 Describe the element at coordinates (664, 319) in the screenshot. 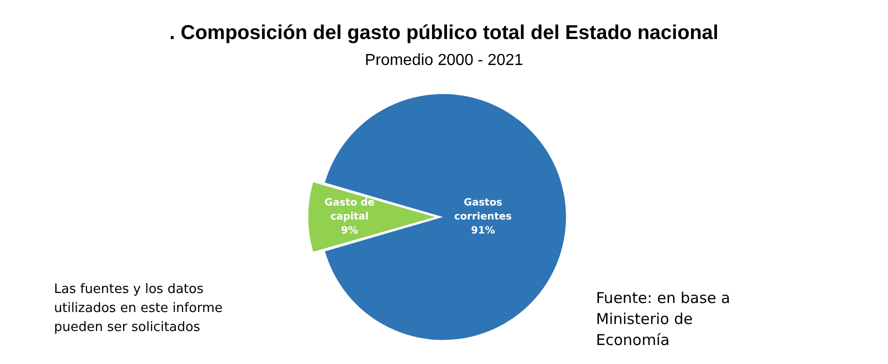

I see `source-note: Fuente: en base a Ministerio de Economía` at that location.